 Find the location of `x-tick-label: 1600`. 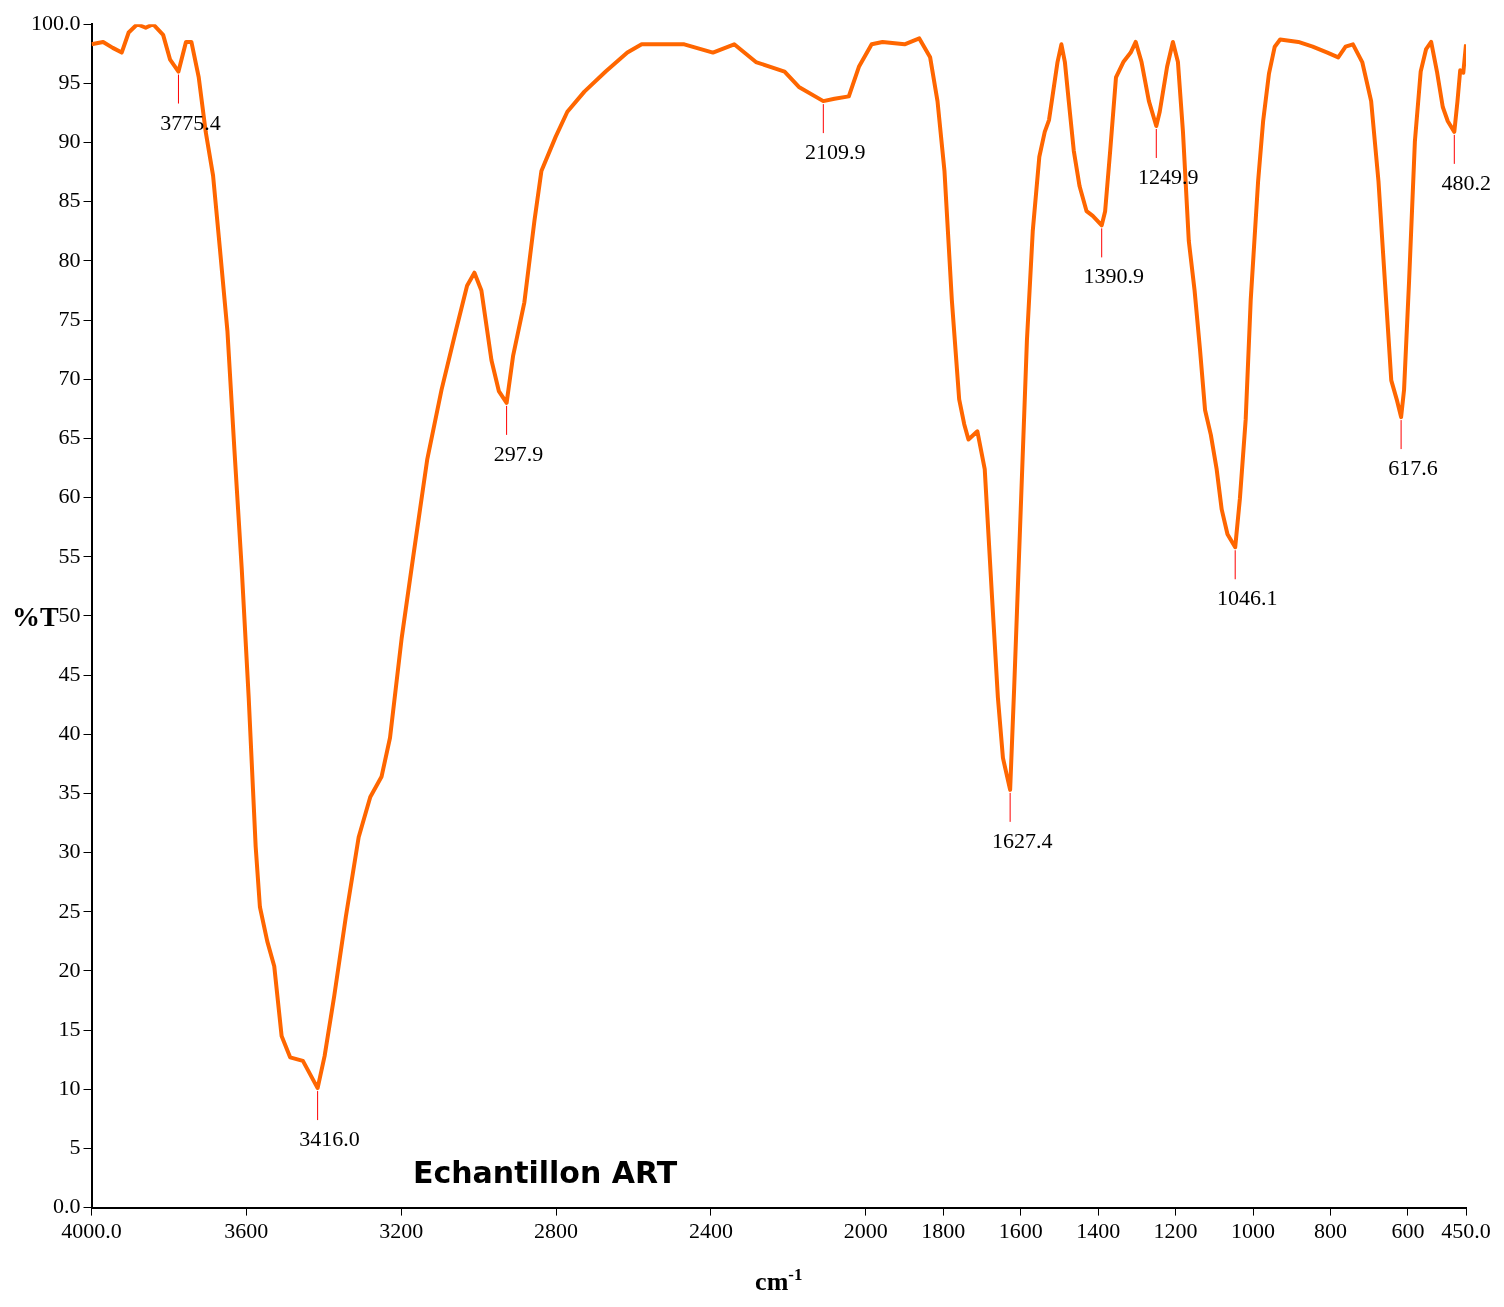

x-tick-label: 1600 is located at coordinates (1020, 1230).